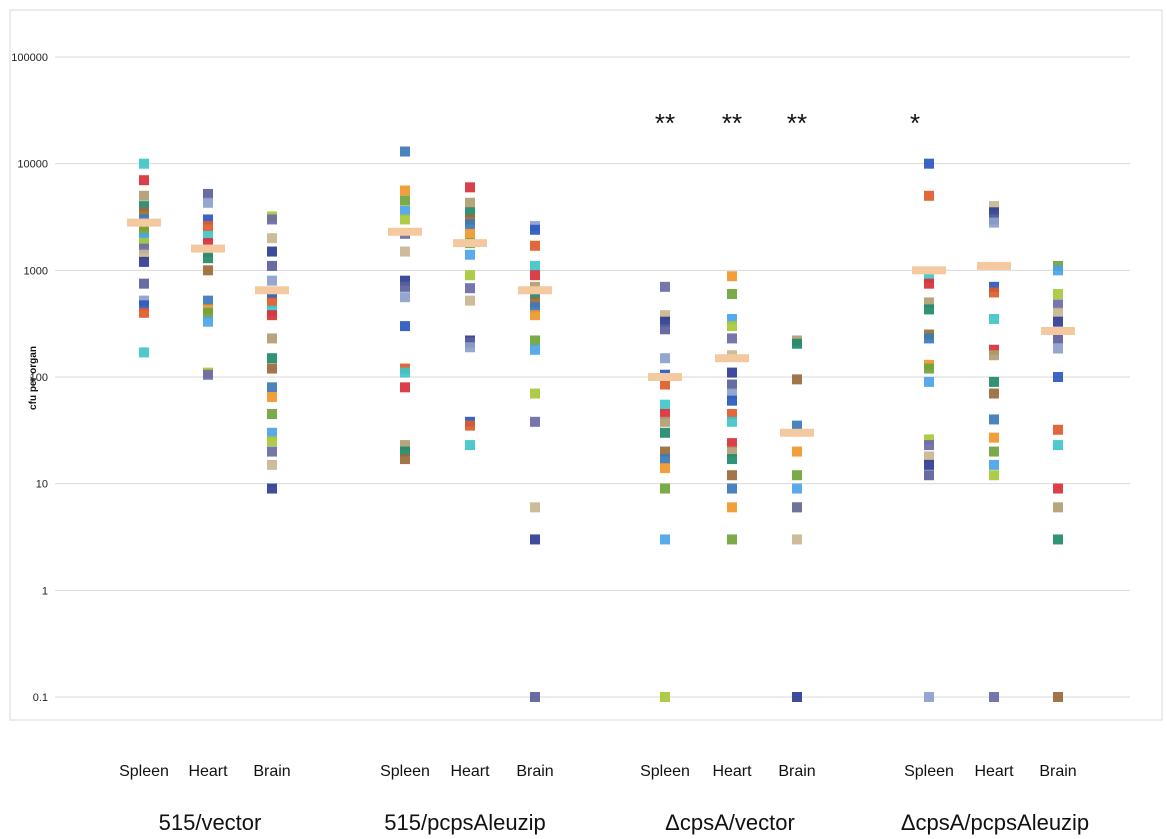 This screenshot has width=1167, height=839. Describe the element at coordinates (39, 378) in the screenshot. I see `y-tick-label: 100` at that location.